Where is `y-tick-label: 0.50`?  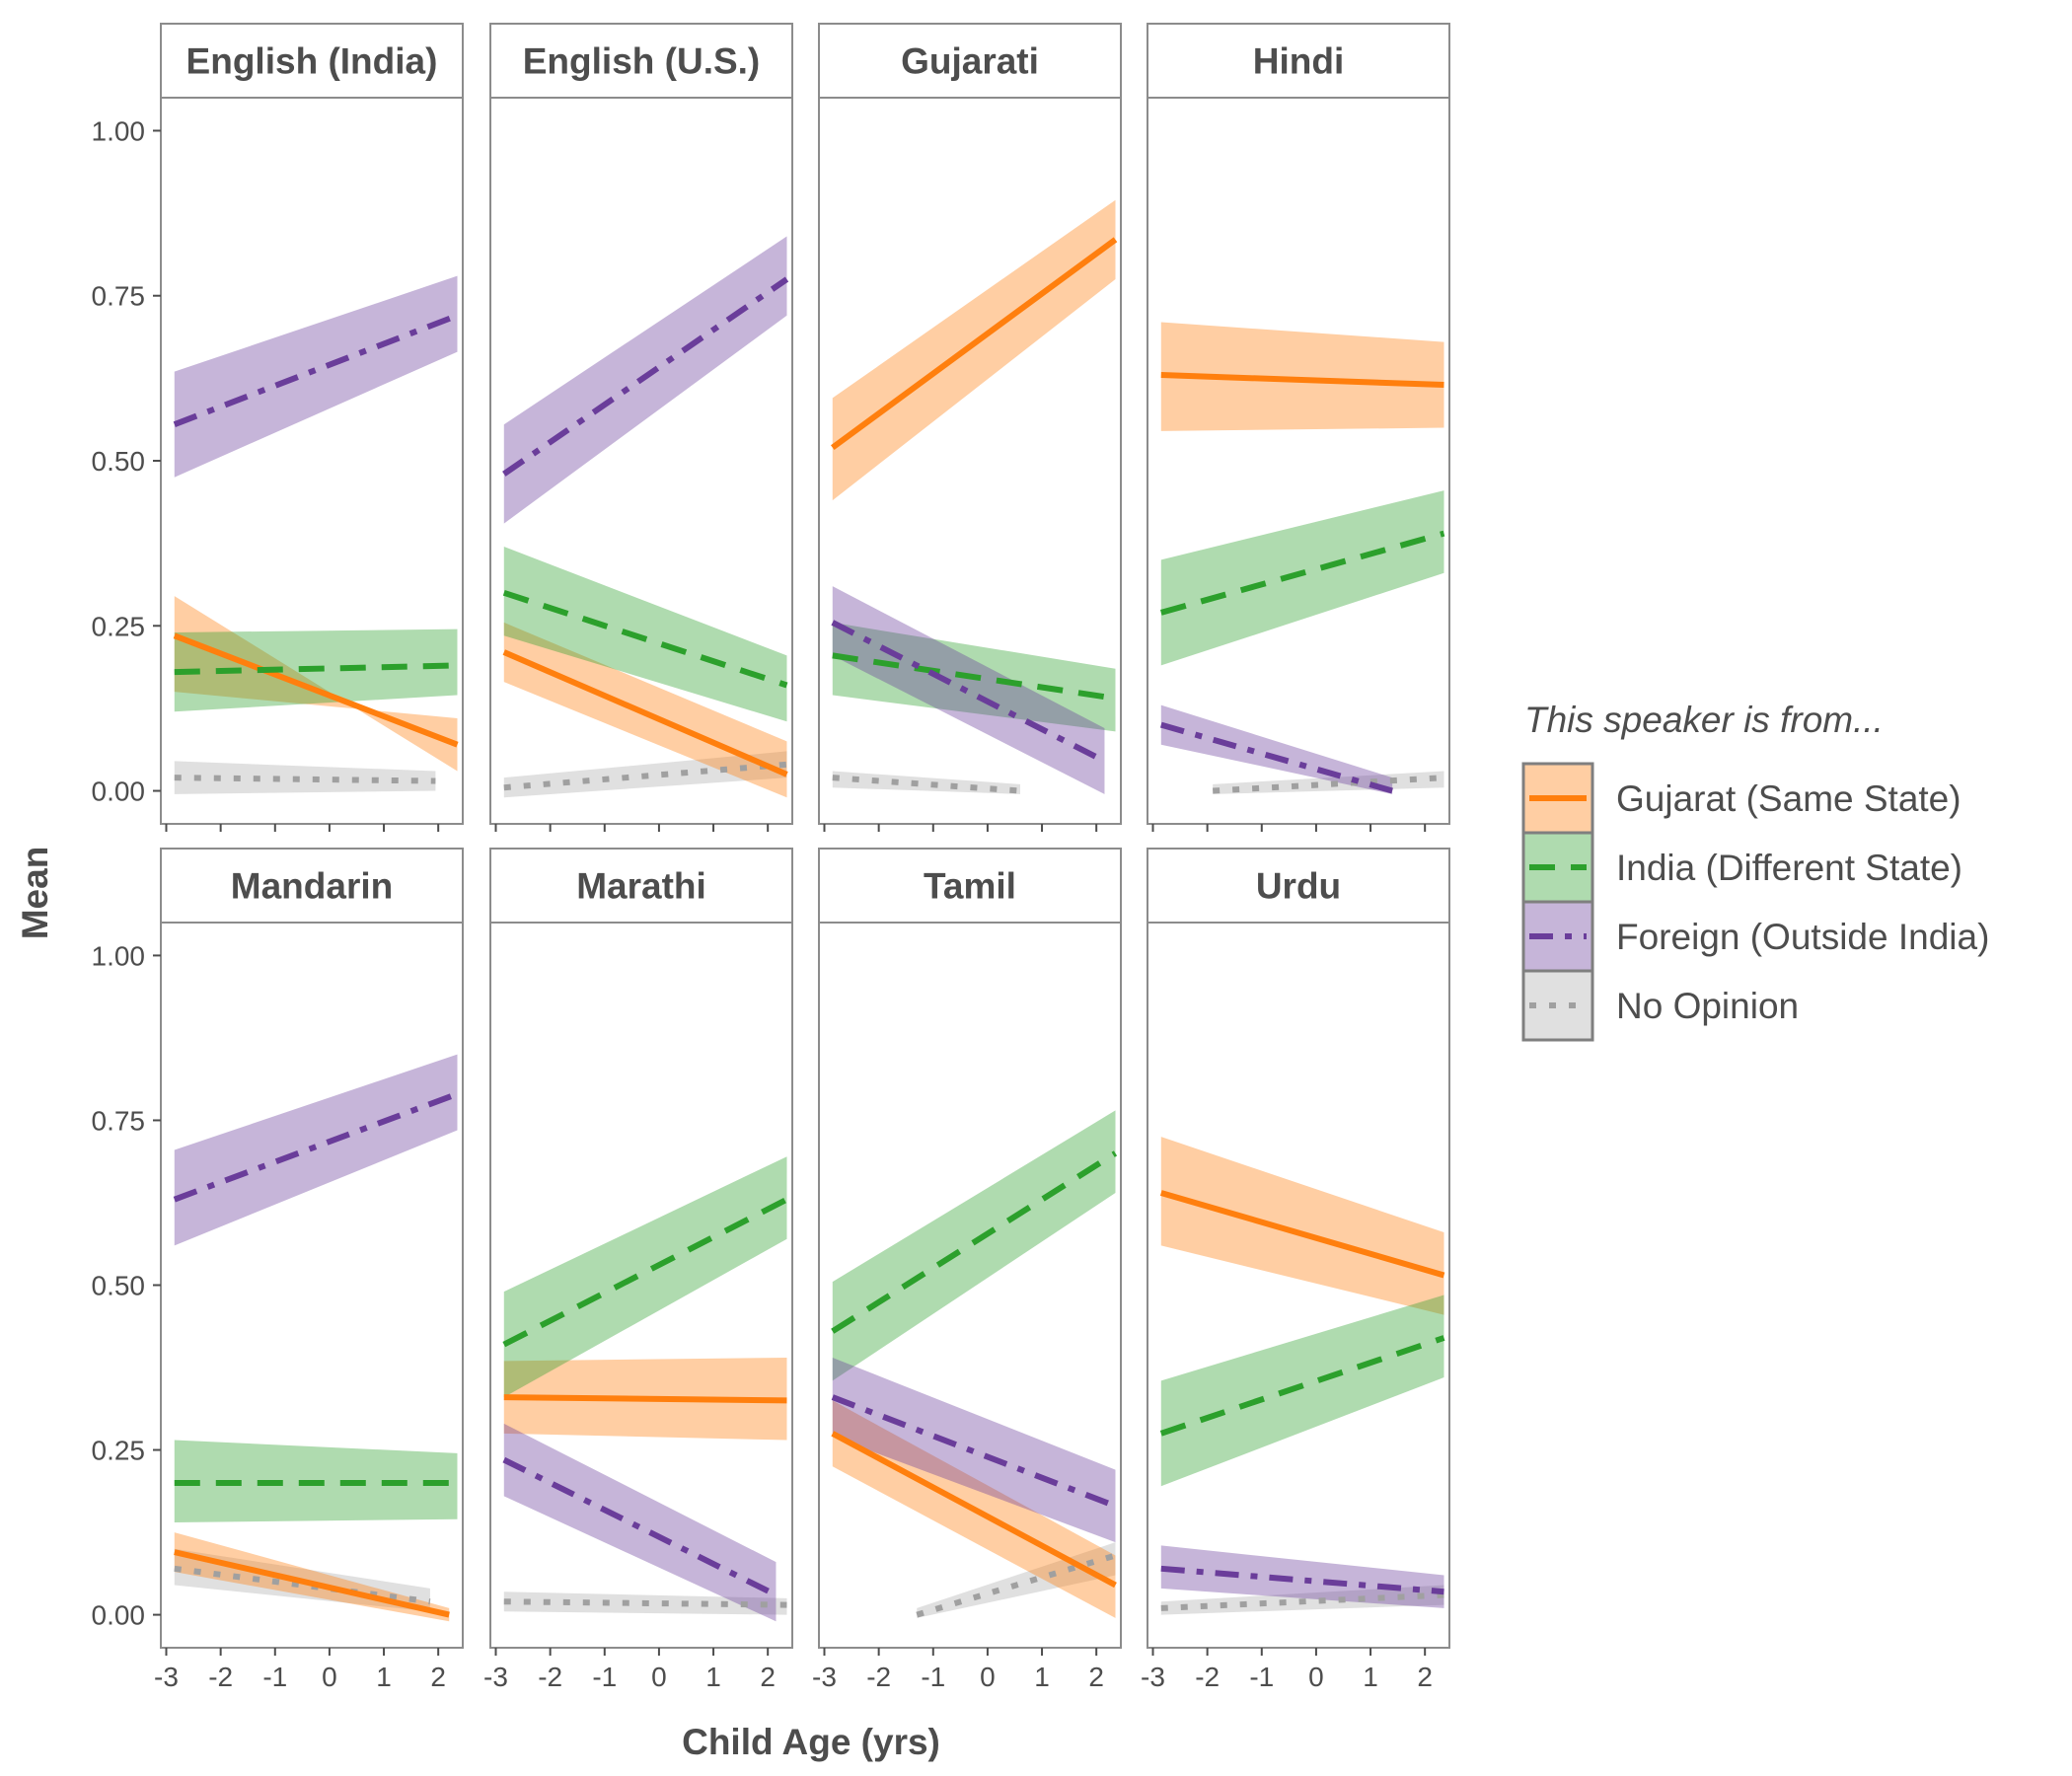
y-tick-label: 0.50 is located at coordinates (119, 462).